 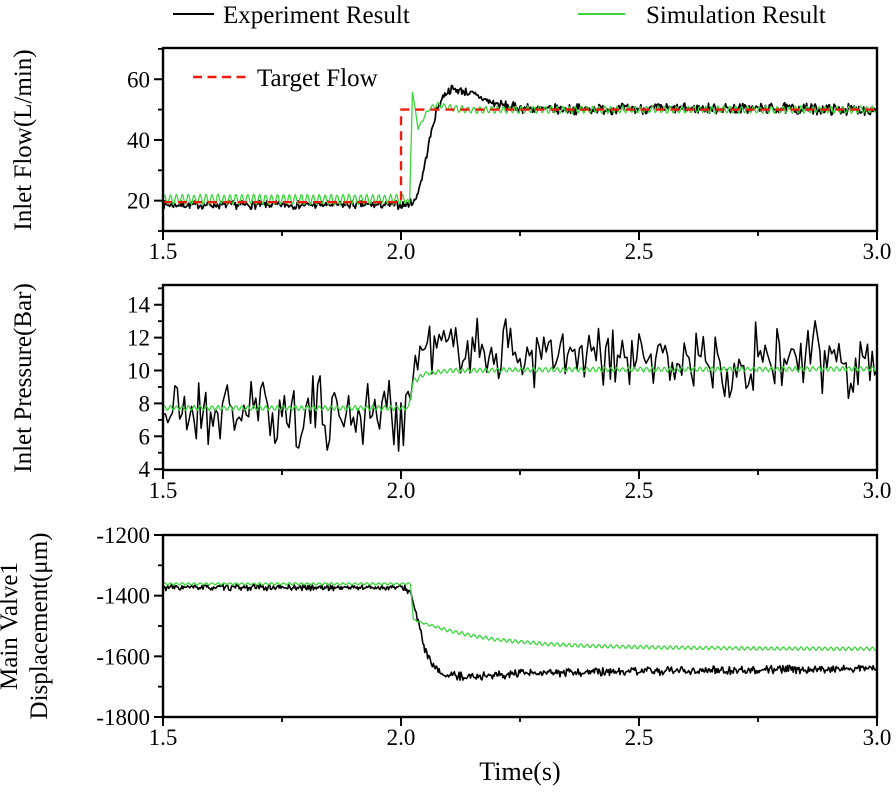 I want to click on target-flow-legend: Target Flow, so click(x=285, y=78).